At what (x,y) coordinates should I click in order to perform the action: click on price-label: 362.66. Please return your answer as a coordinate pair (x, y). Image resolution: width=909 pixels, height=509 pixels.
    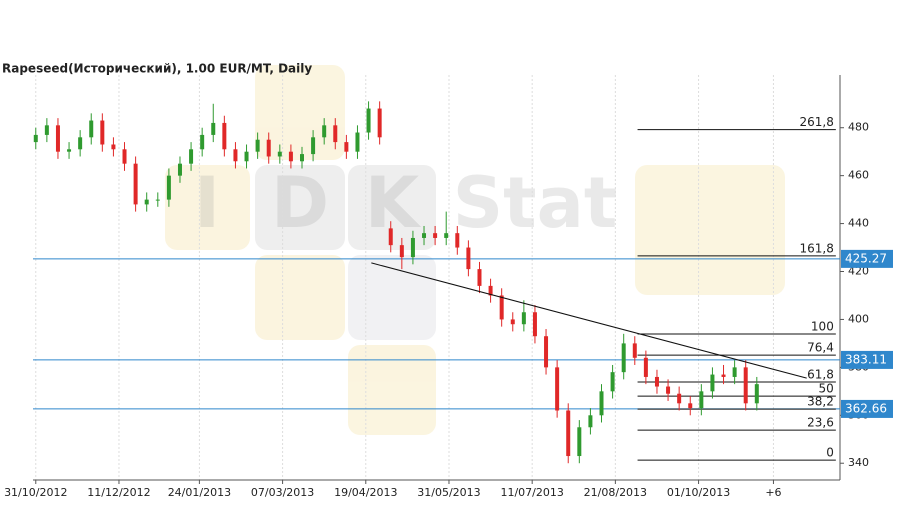
    Looking at the image, I should click on (866, 408).